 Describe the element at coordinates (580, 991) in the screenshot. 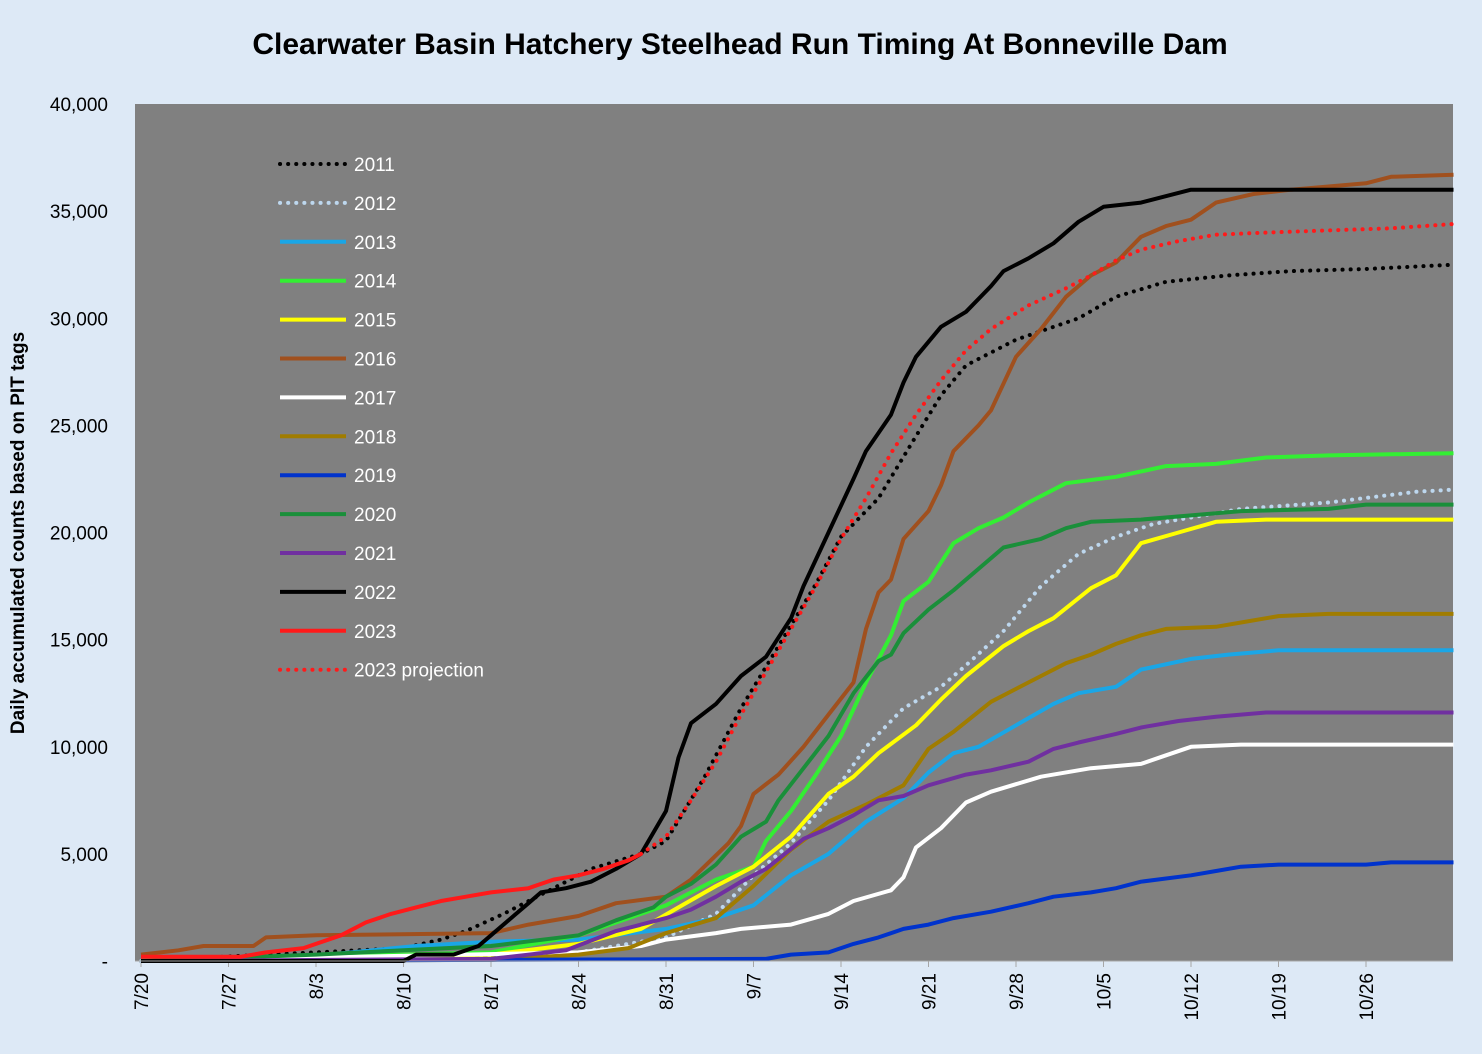

I see `x-tick-label: 8/24` at that location.